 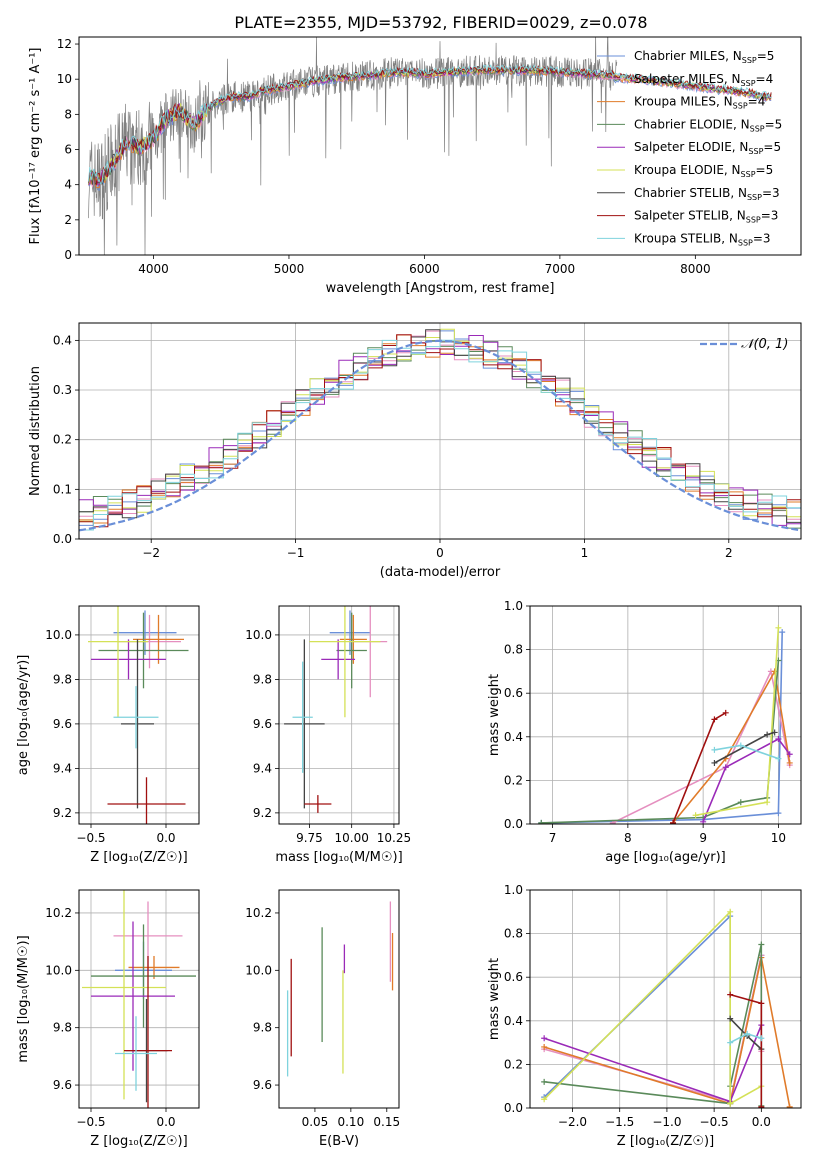 What do you see at coordinates (68, 185) in the screenshot?
I see `y-tick-label: 4` at bounding box center [68, 185].